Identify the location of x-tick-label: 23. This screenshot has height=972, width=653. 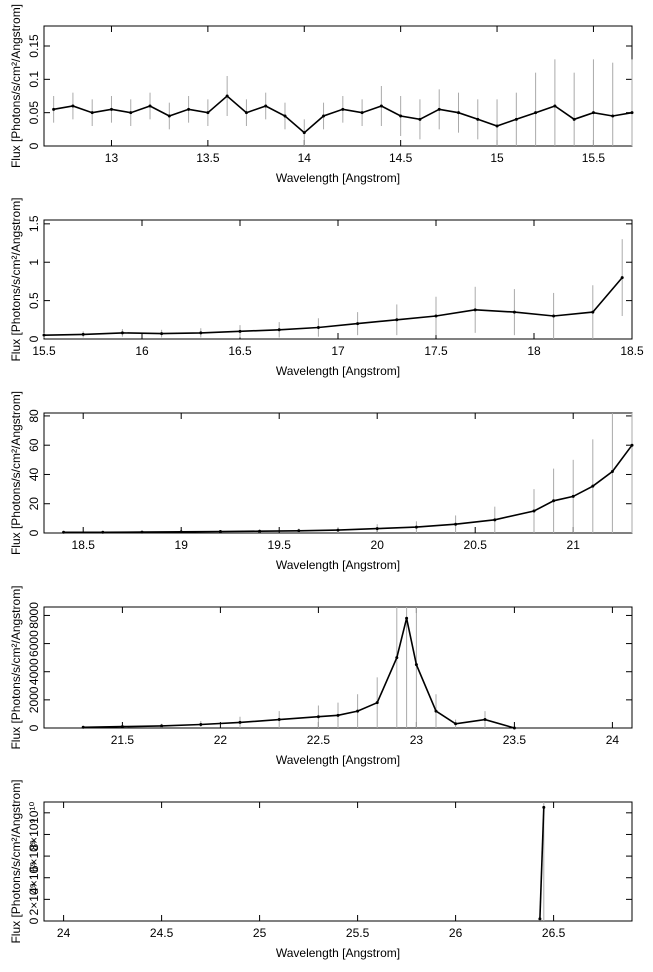
(417, 740).